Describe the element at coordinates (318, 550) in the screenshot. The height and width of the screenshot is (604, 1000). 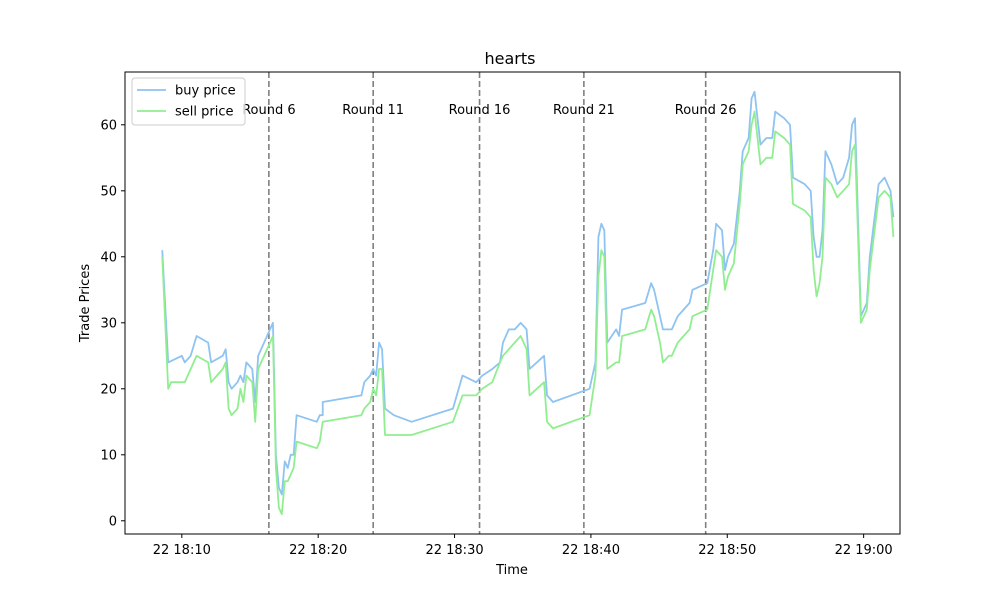
I see `x-tick-label: 22 18:20` at that location.